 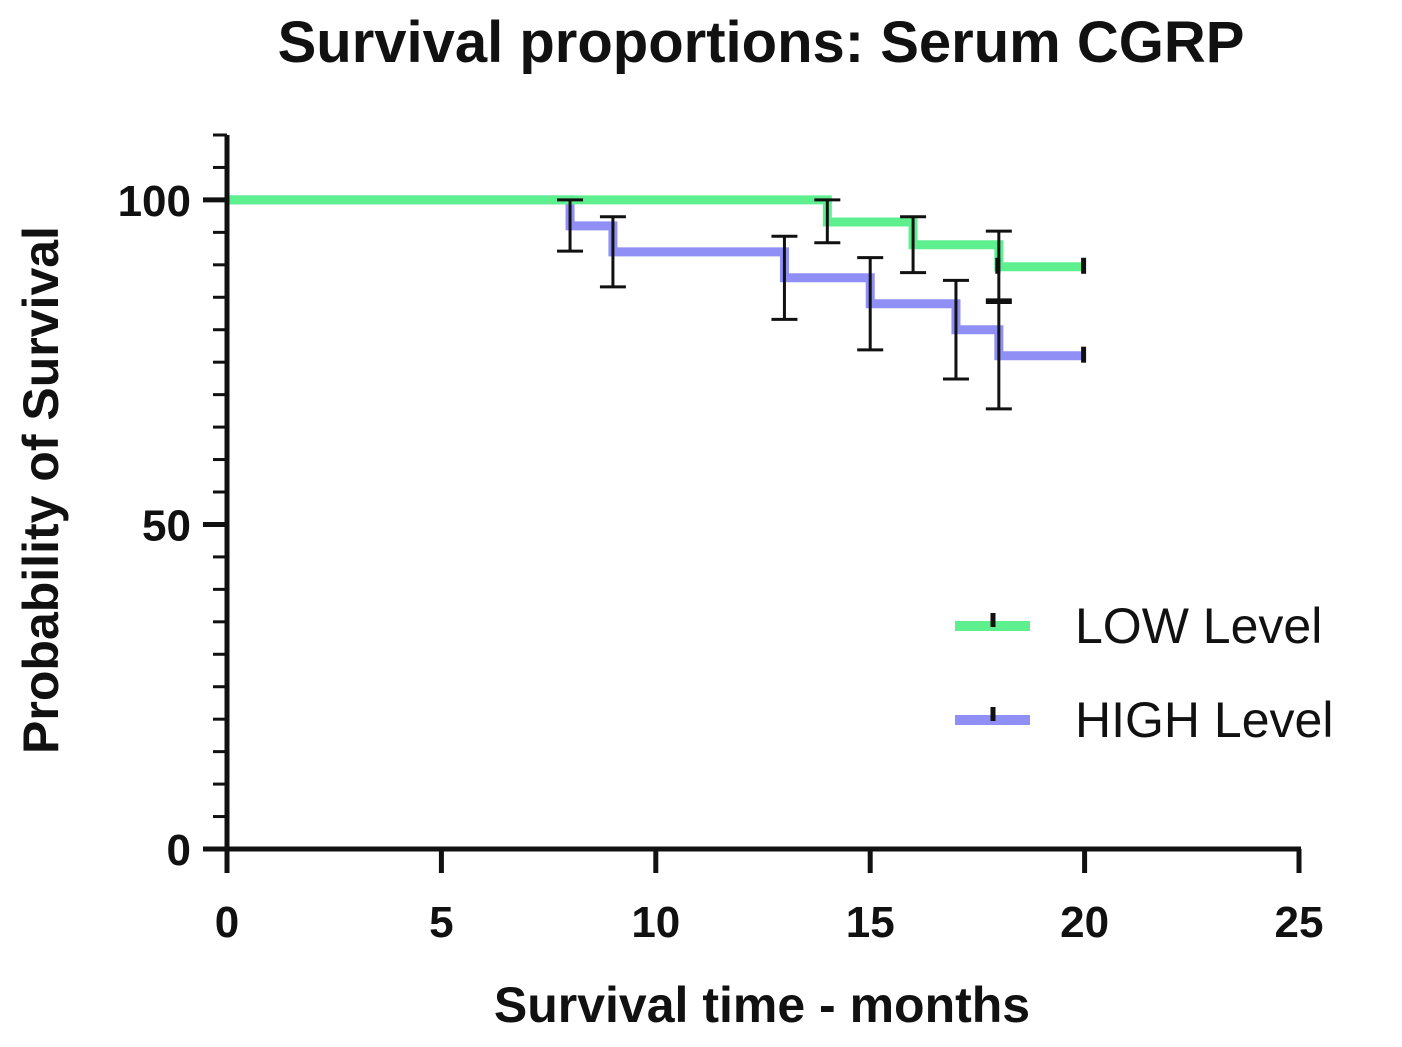 What do you see at coordinates (870, 922) in the screenshot?
I see `x-tick-label-15: 15` at bounding box center [870, 922].